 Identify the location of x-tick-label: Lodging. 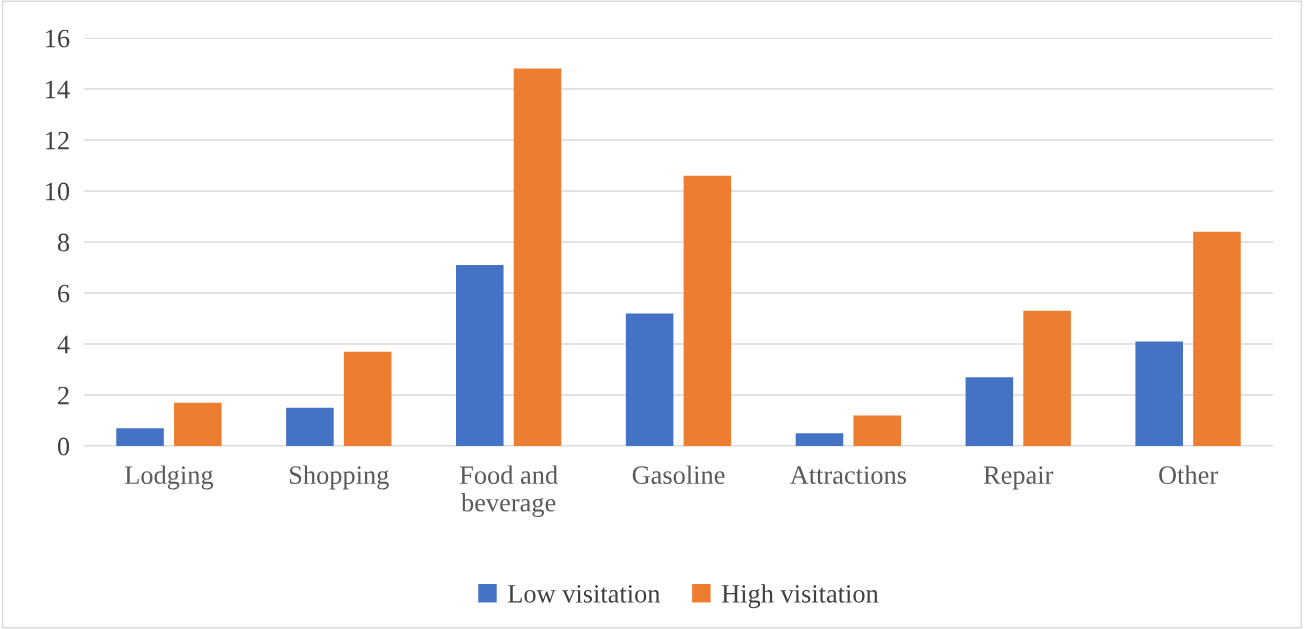
(169, 477).